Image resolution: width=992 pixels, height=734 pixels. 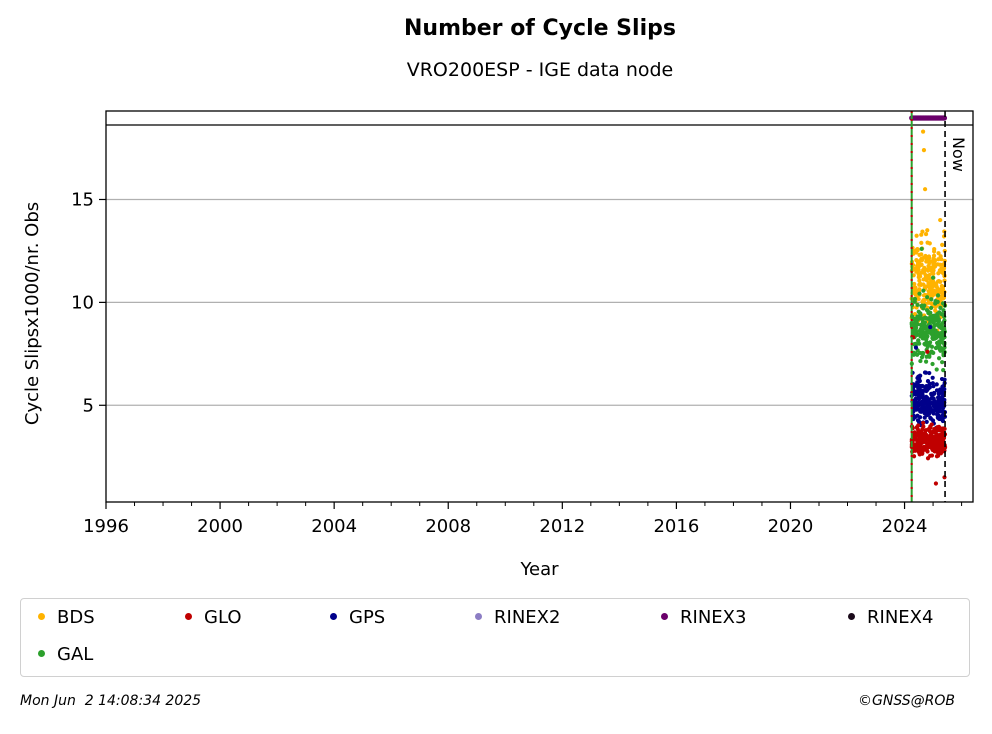 What do you see at coordinates (334, 526) in the screenshot?
I see `x-tick-label: 2004` at bounding box center [334, 526].